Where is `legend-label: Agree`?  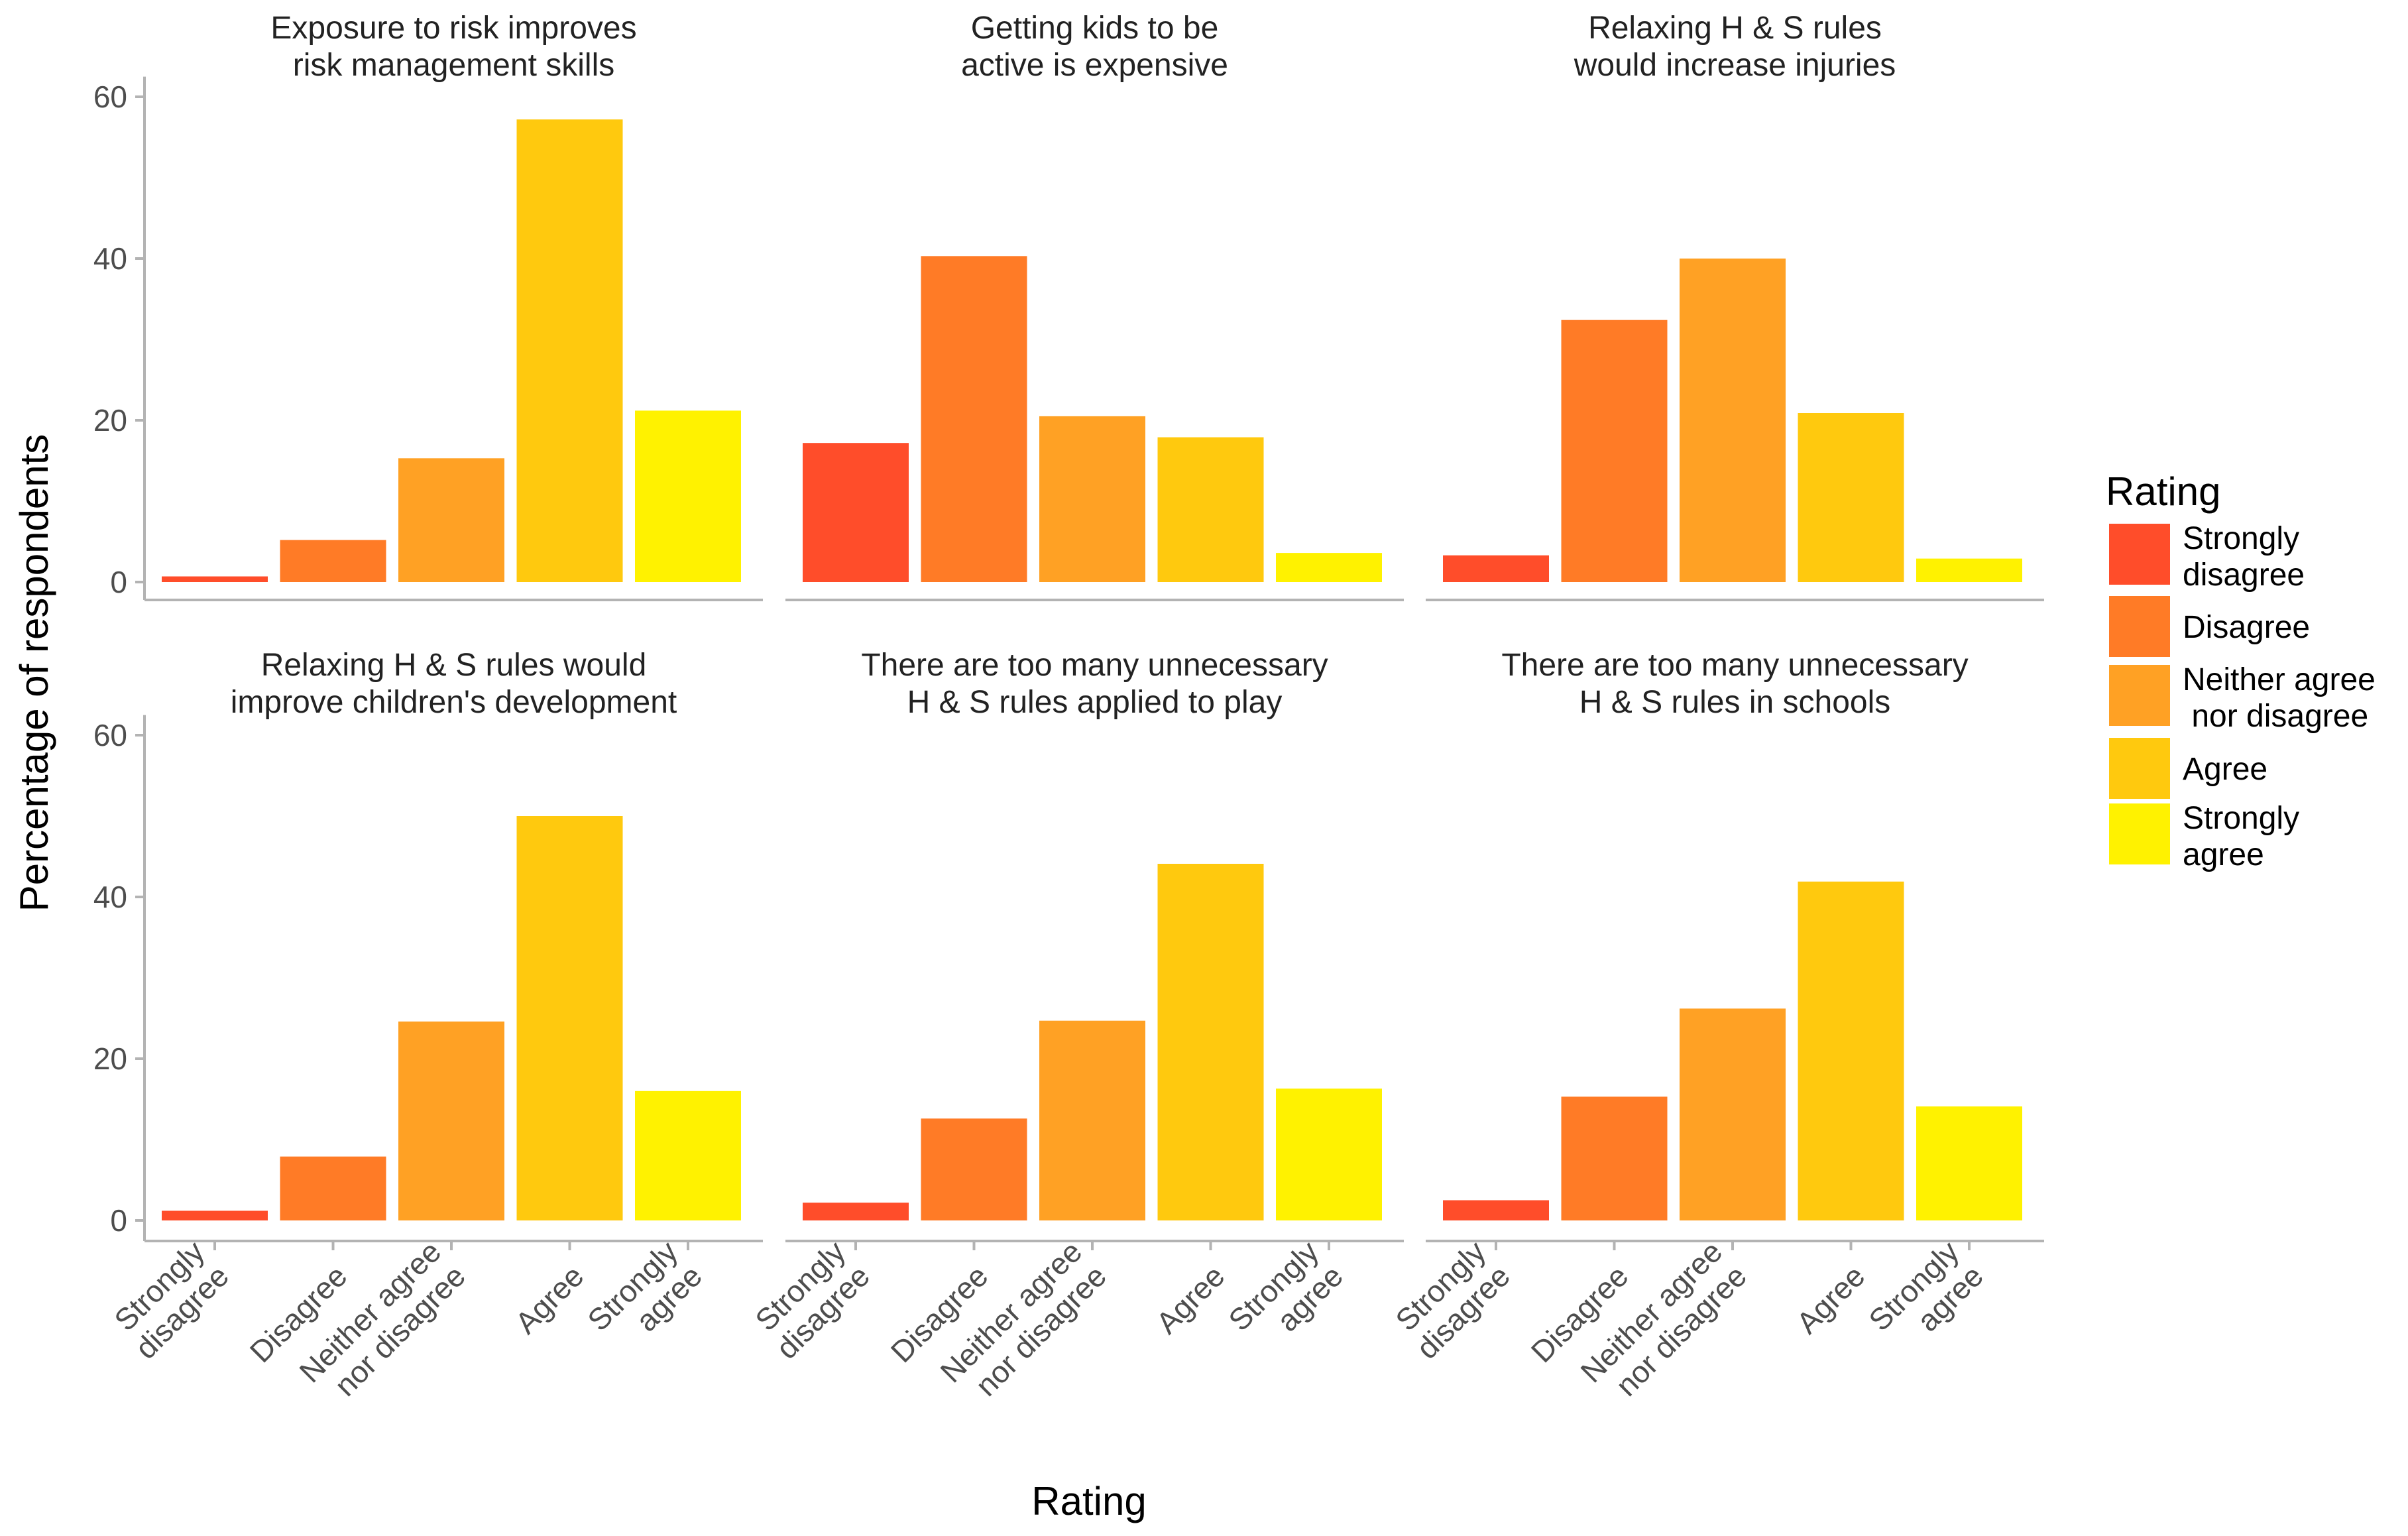 legend-label: Agree is located at coordinates (2225, 769).